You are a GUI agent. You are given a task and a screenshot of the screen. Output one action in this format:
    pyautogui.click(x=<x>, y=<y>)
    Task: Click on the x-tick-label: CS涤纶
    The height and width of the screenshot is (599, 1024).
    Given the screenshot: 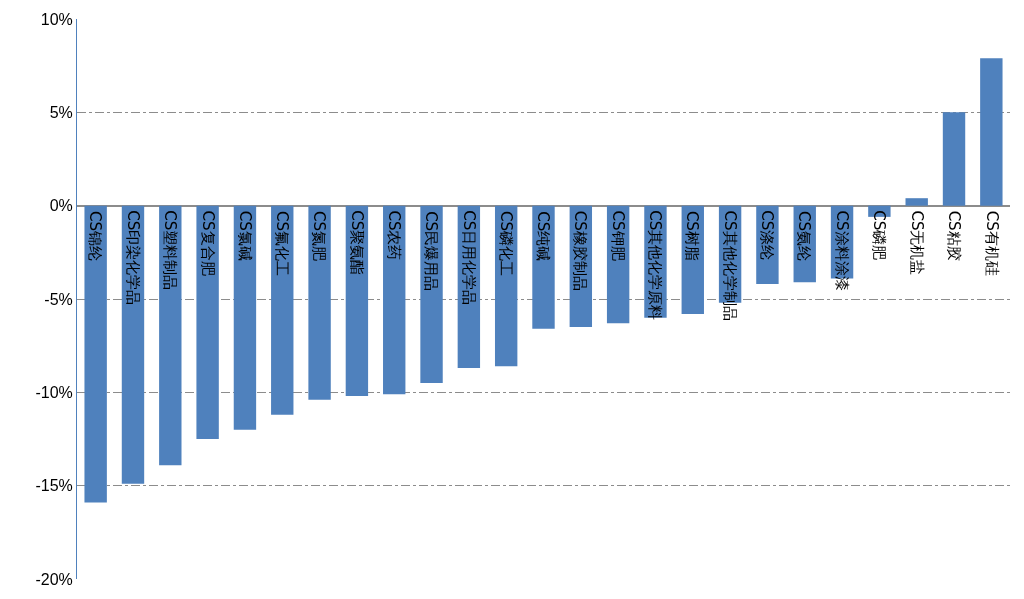 What is the action you would take?
    pyautogui.click(x=767, y=235)
    